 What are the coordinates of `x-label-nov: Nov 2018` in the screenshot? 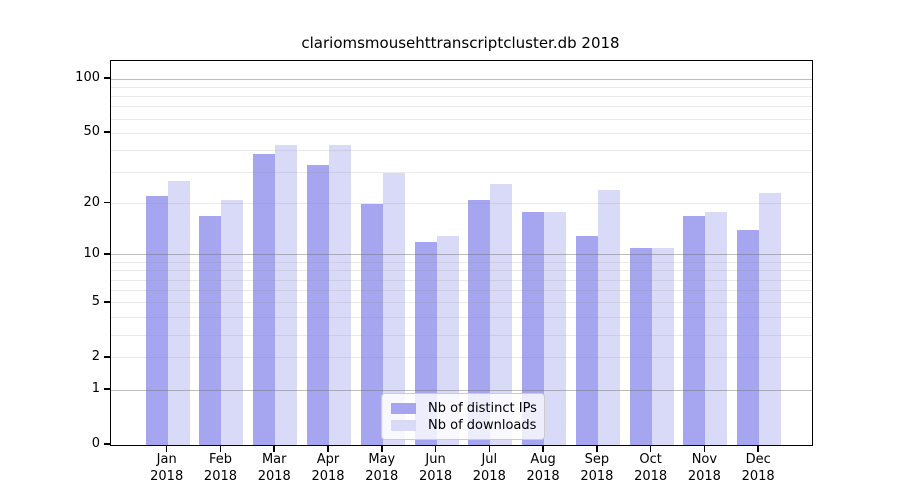 It's located at (704, 468).